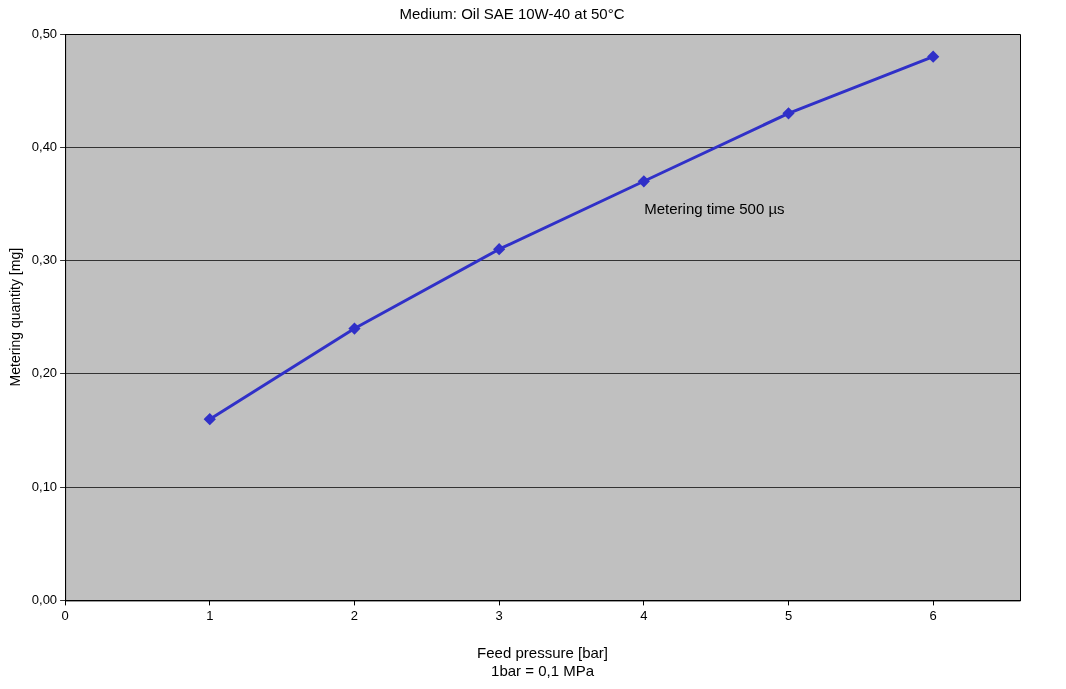  I want to click on y-tick-label: 0,20, so click(44, 373).